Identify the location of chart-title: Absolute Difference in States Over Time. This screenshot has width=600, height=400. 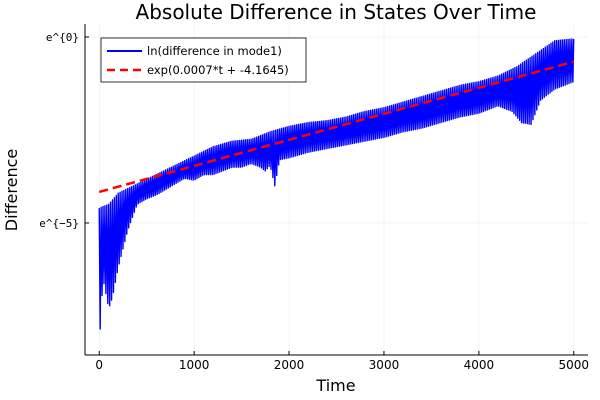
(336, 12).